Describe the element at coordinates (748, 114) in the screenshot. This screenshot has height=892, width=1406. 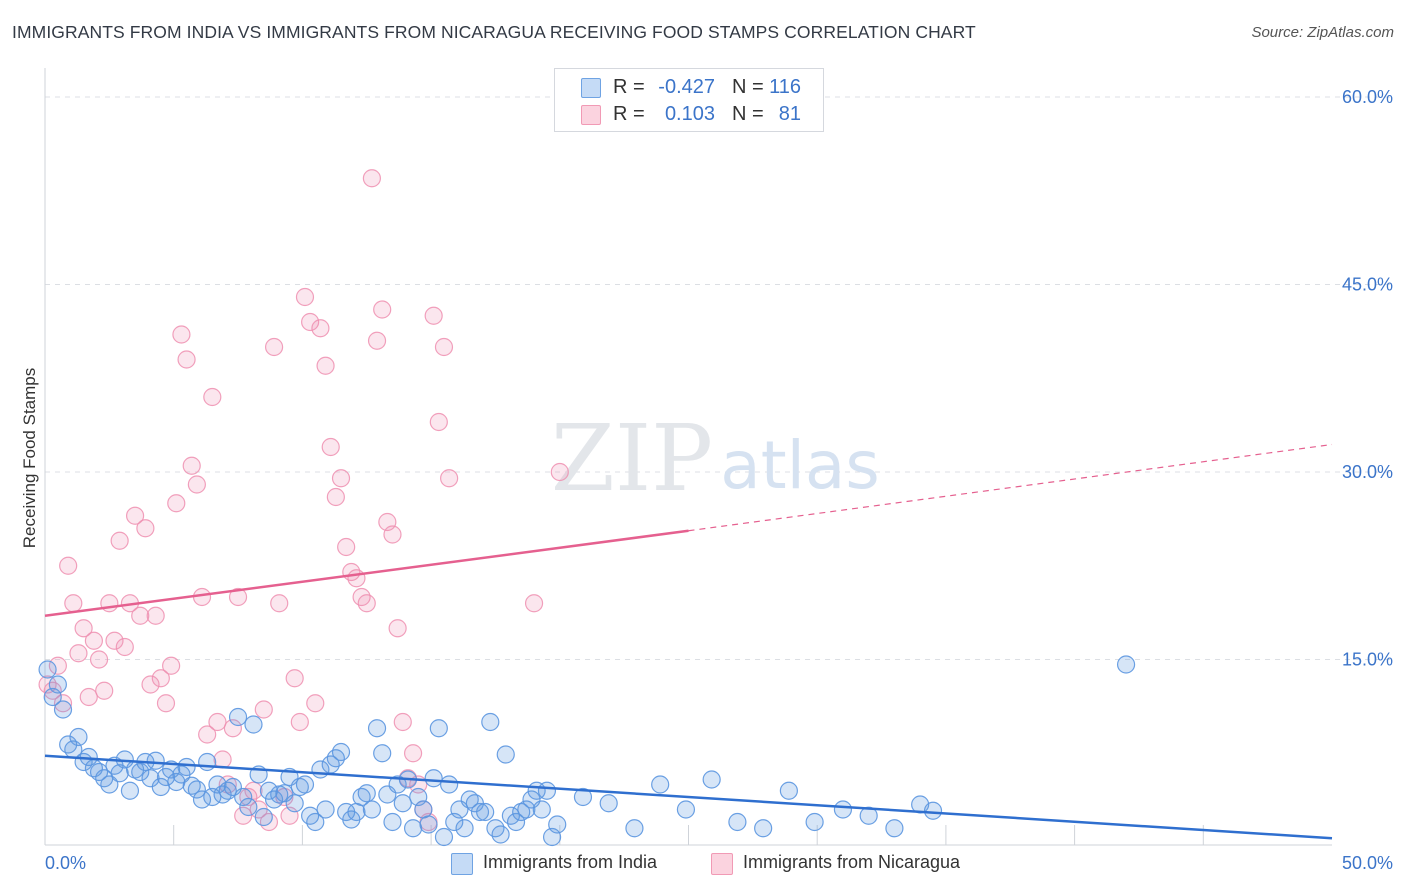
I see `n-label: N =` at that location.